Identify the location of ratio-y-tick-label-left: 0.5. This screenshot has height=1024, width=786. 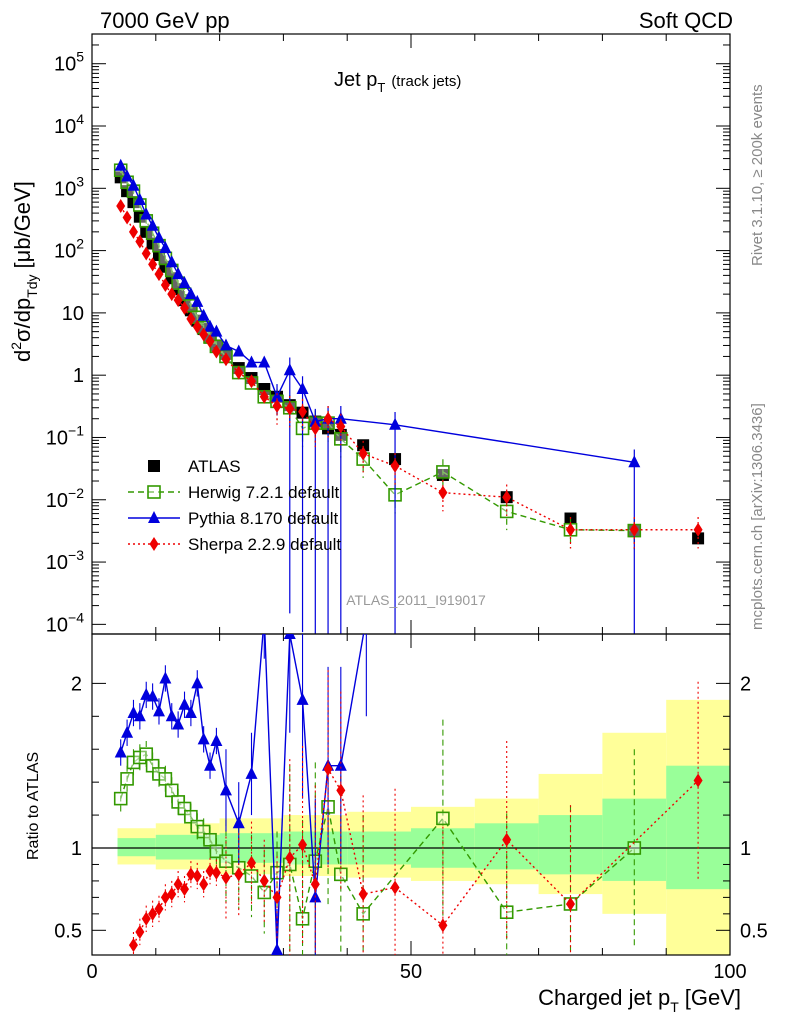
(68, 931).